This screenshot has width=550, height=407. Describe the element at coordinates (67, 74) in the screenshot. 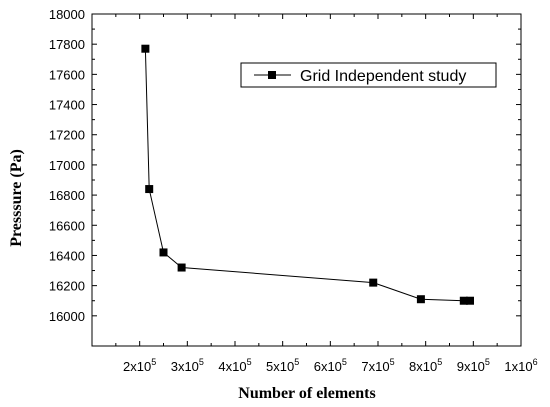

I see `y-tick-label: 17600` at that location.